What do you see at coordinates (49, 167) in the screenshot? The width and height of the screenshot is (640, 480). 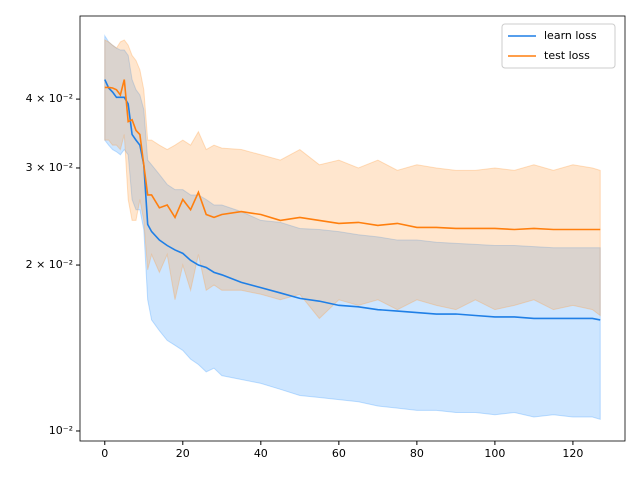 I see `y-tick-label: 3 × 10⁻²` at bounding box center [49, 167].